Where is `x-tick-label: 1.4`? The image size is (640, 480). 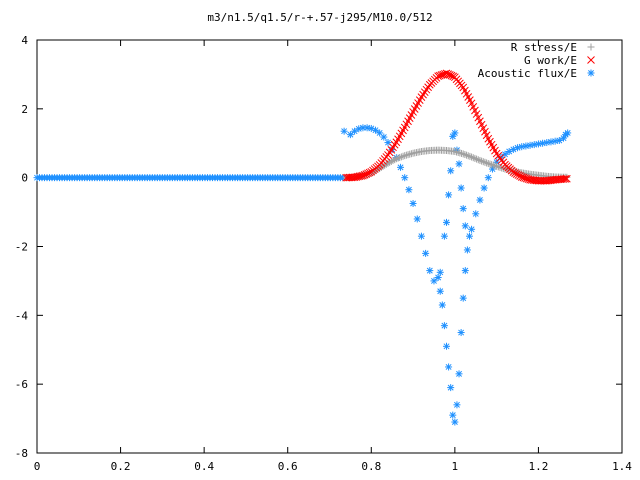
x-tick-label: 1.4 is located at coordinates (622, 466).